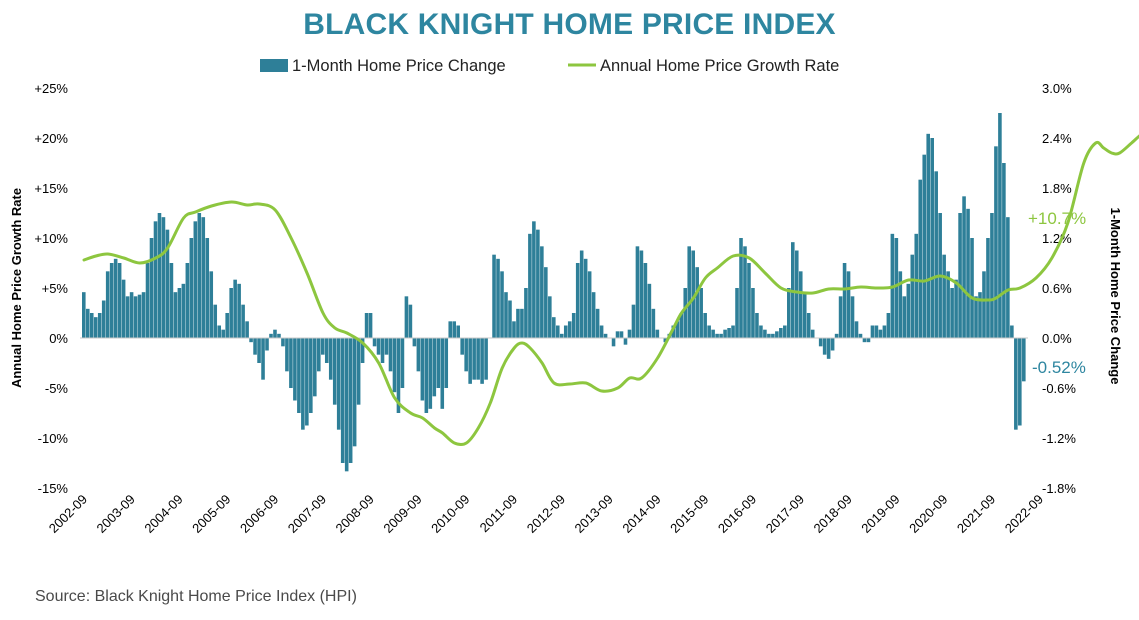 This screenshot has width=1139, height=620. Describe the element at coordinates (1024, 514) in the screenshot. I see `x-tick-label: 2022-09` at that location.